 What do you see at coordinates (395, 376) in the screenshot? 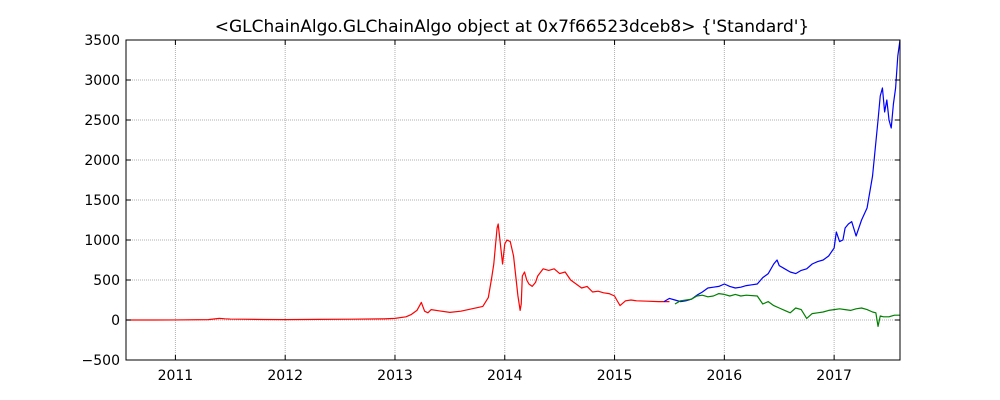
I see `x-tick-label: 2013` at bounding box center [395, 376].